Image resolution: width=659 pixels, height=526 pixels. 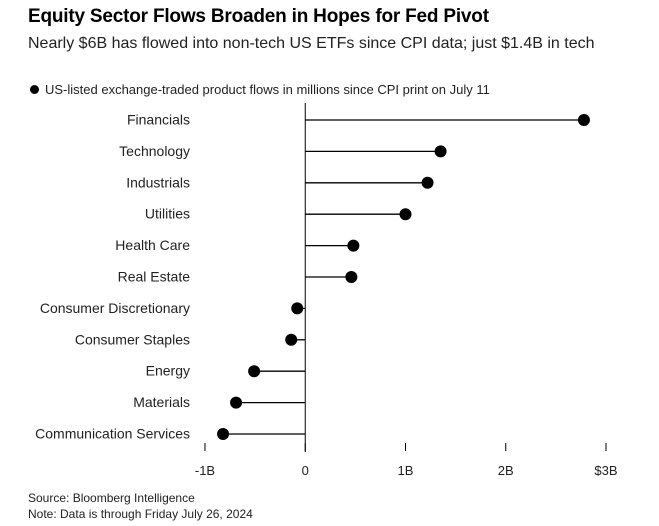 I want to click on x-tick-label: -1B, so click(x=205, y=470).